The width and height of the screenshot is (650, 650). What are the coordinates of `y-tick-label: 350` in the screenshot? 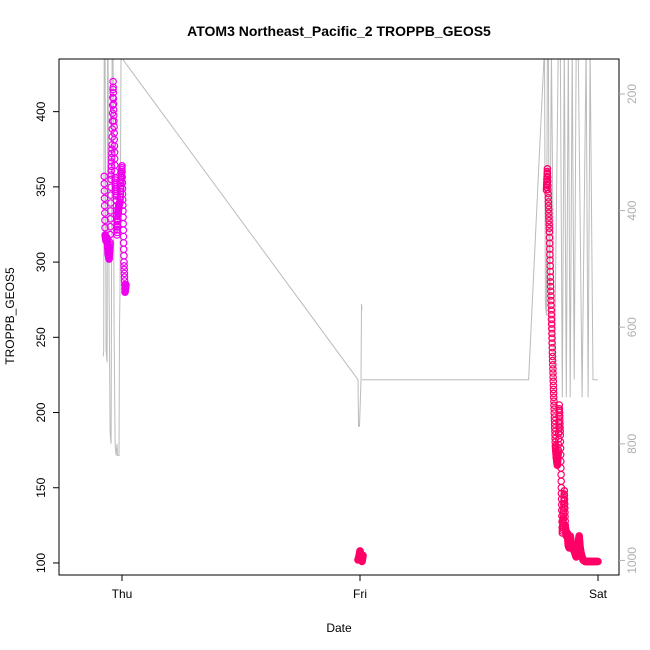 It's located at (41, 187).